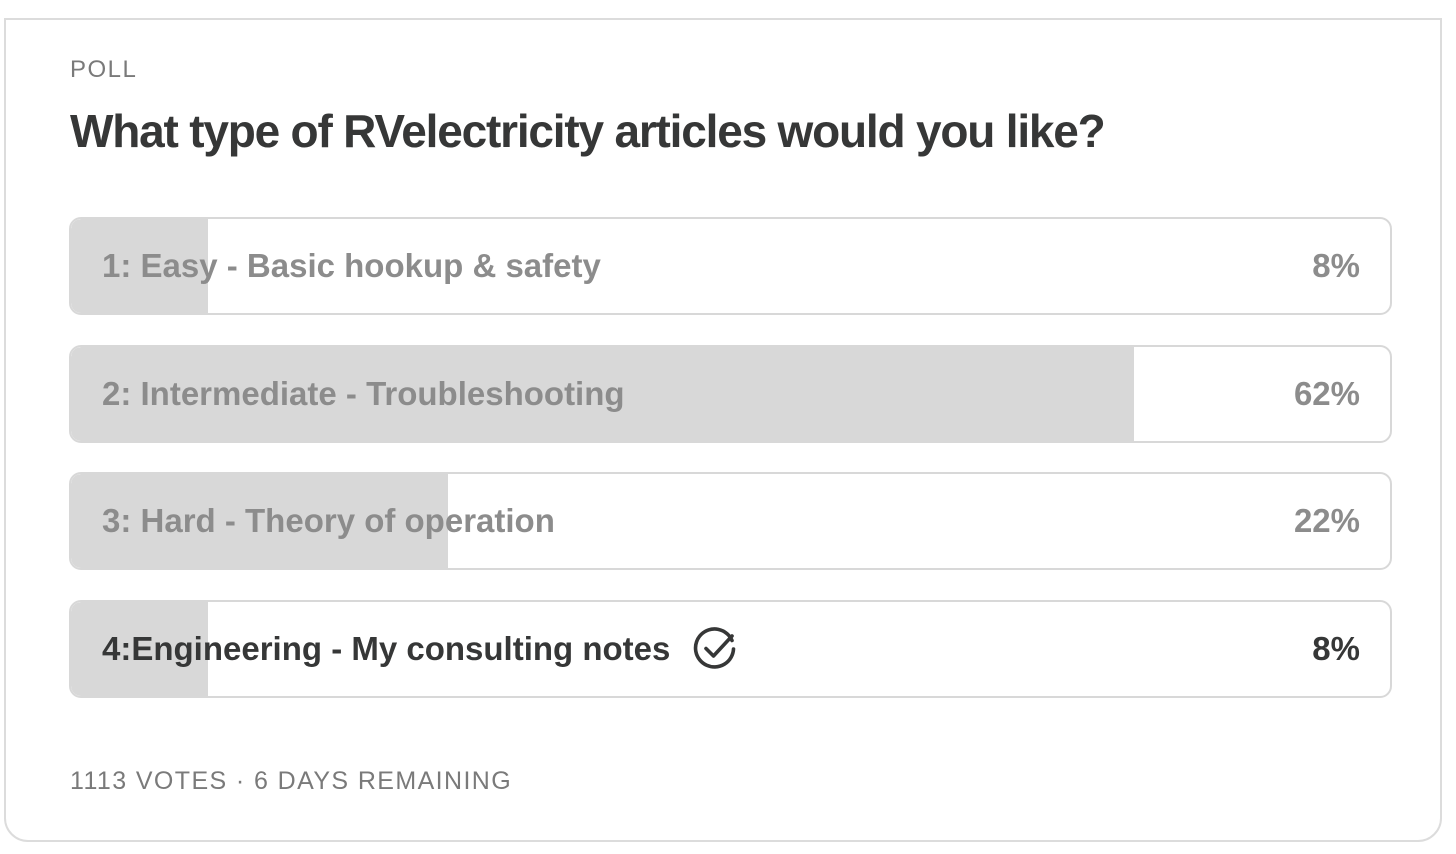 This screenshot has height=854, width=1456. I want to click on poll-option-2: 2: Intermediate - Troubleshooting 62%, so click(730, 393).